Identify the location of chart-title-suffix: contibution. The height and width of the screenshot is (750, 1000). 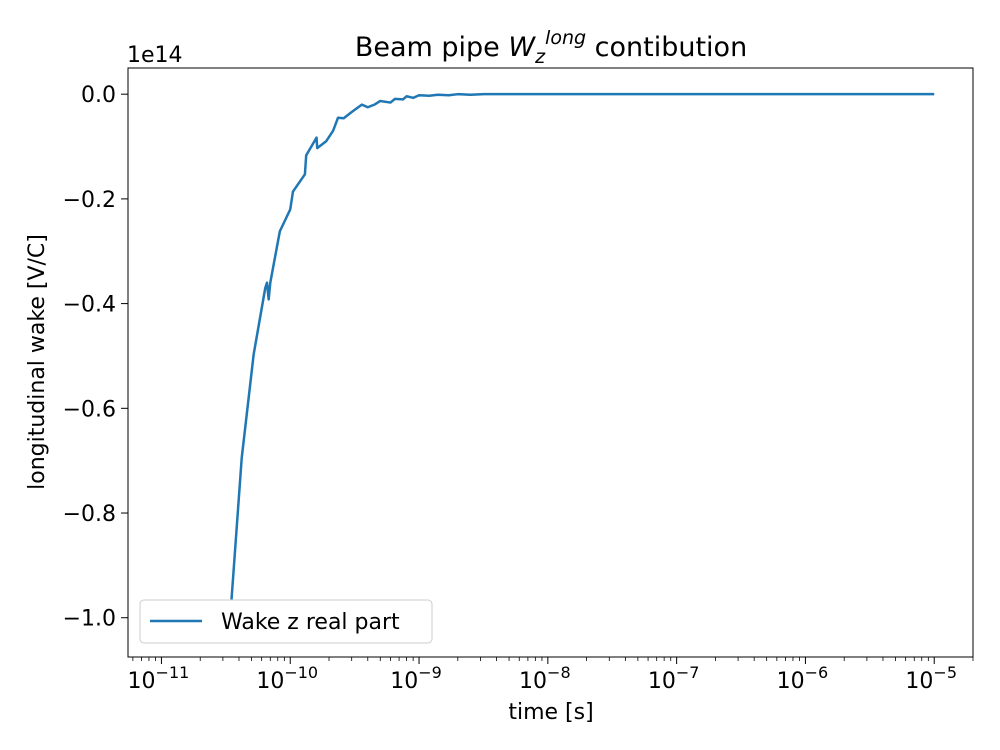
(666, 47).